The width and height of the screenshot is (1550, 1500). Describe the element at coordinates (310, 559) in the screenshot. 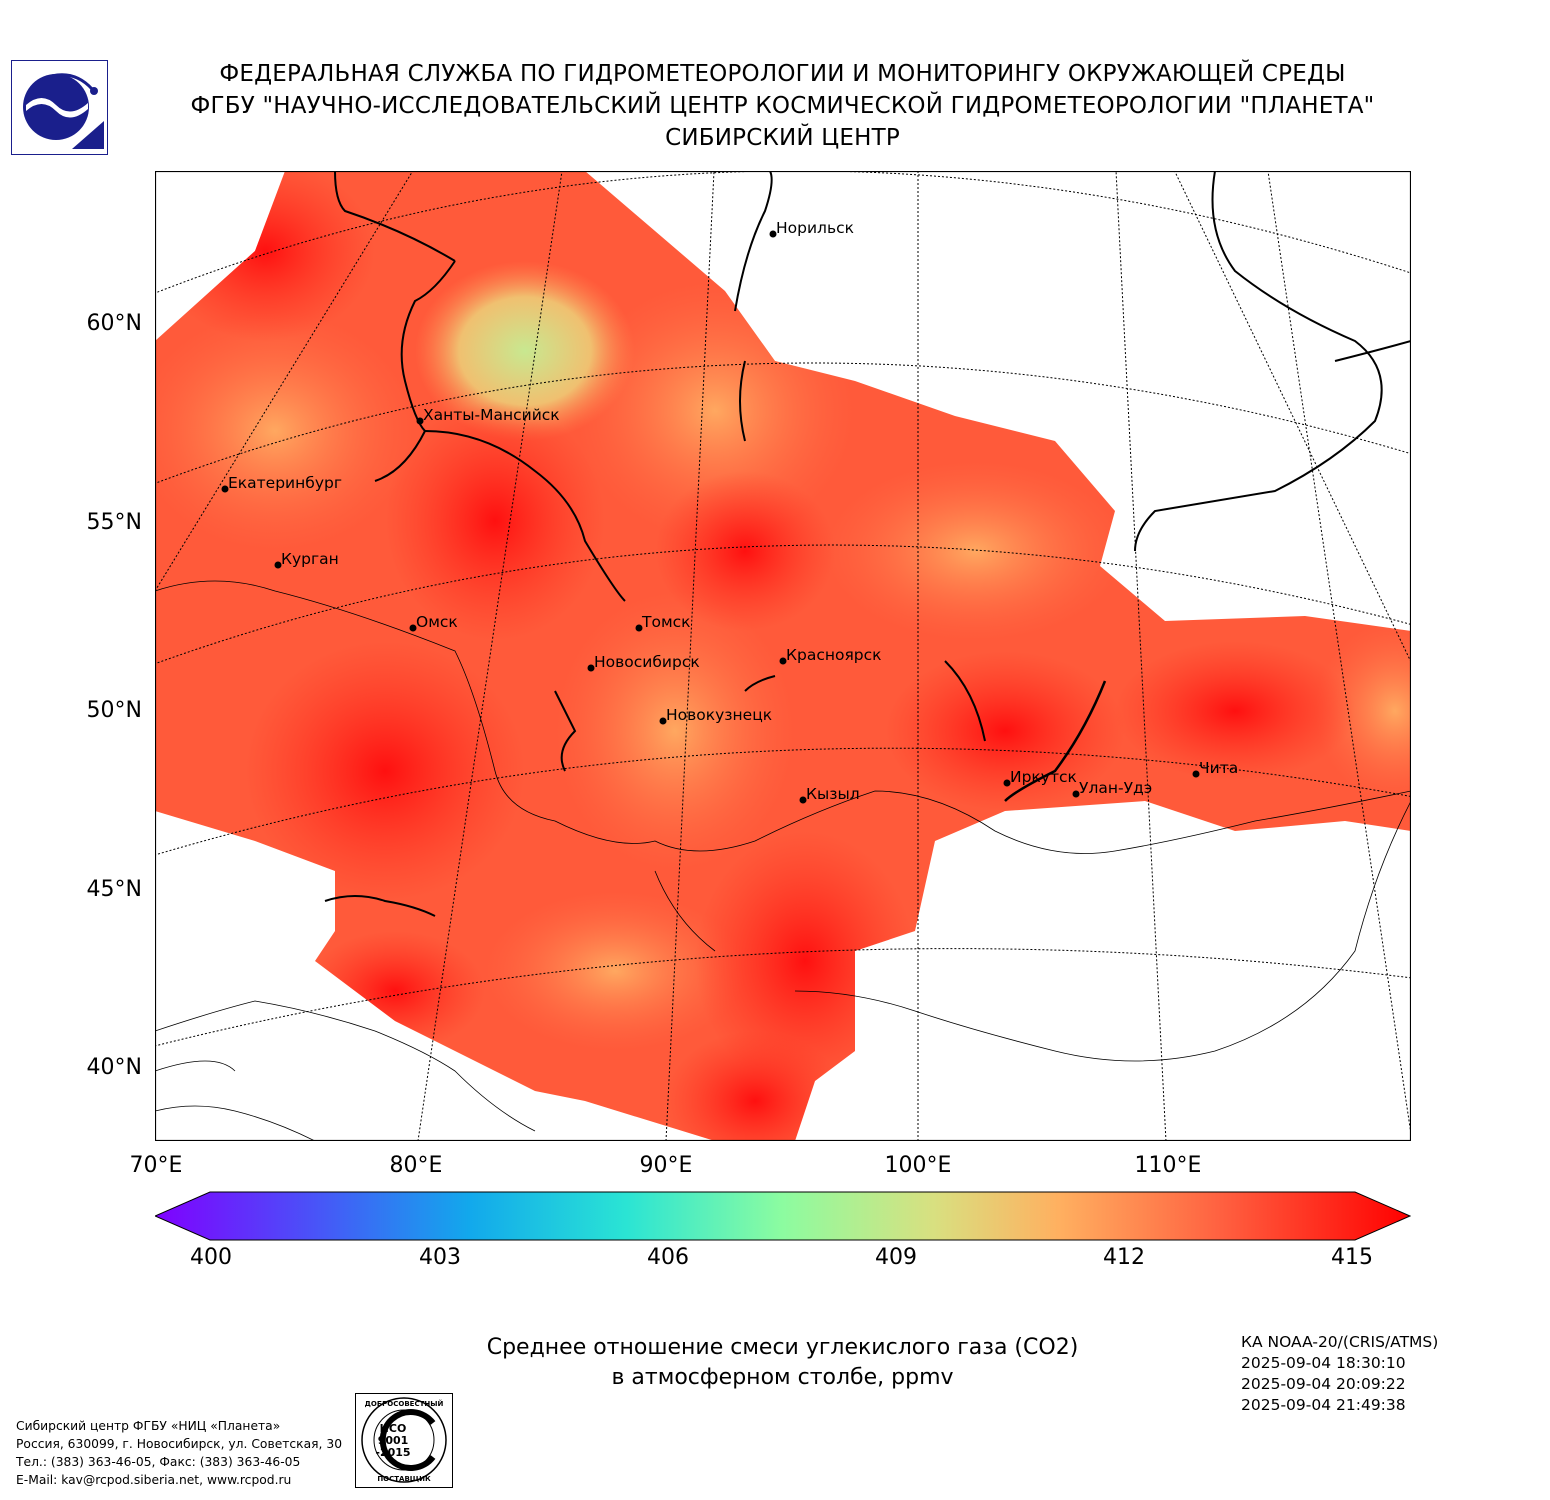

I see `svg-text: Курган` at that location.